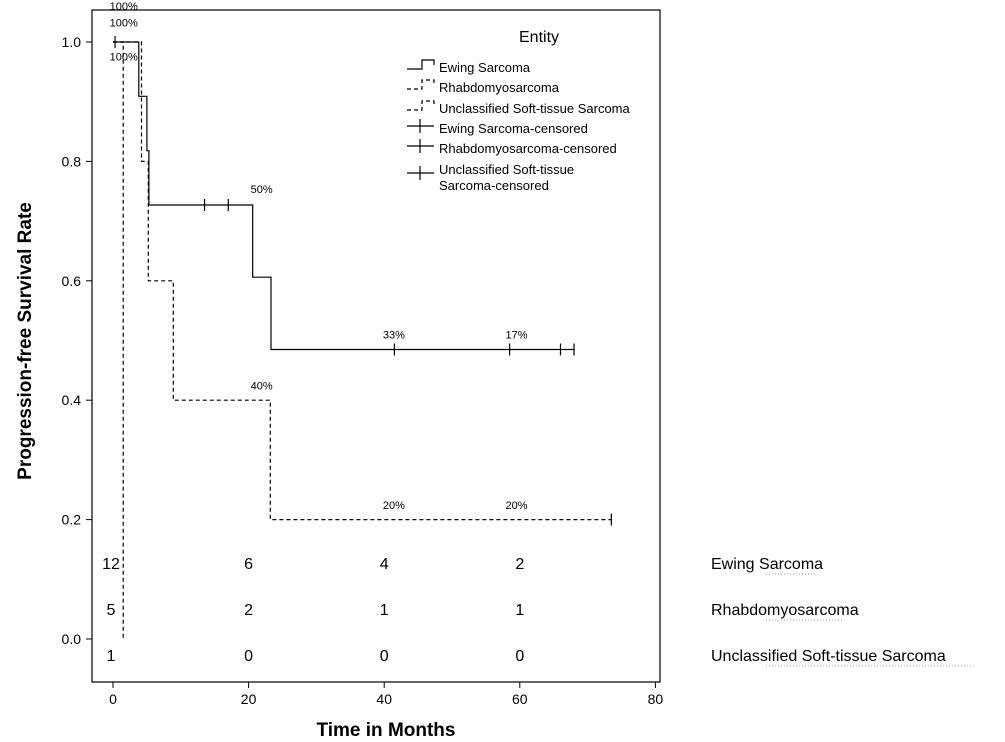 This screenshot has height=742, width=1005. I want to click on legend-entry: Rhabdomyosarcoma-censored, so click(528, 148).